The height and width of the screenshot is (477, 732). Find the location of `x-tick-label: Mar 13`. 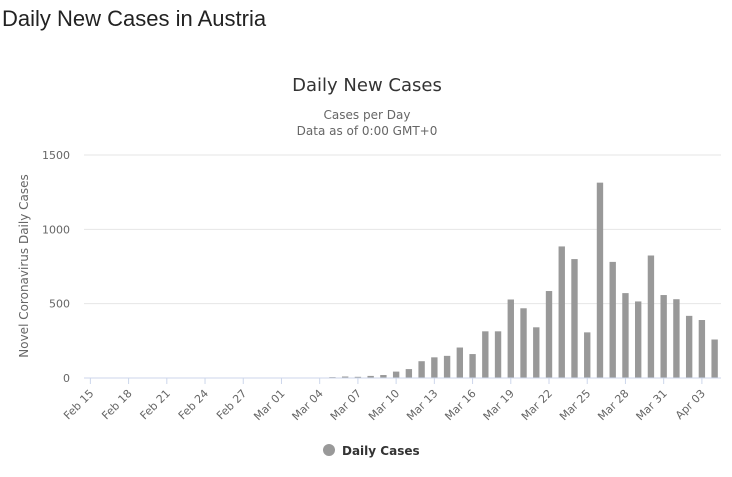

x-tick-label: Mar 13 is located at coordinates (422, 405).